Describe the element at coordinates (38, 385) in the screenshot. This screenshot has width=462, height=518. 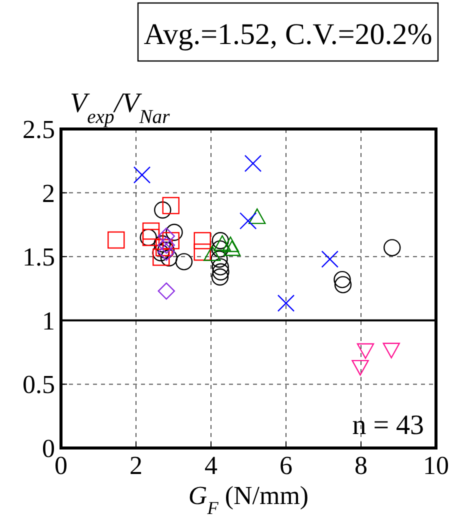
I see `y-tick-label: 0.5` at that location.